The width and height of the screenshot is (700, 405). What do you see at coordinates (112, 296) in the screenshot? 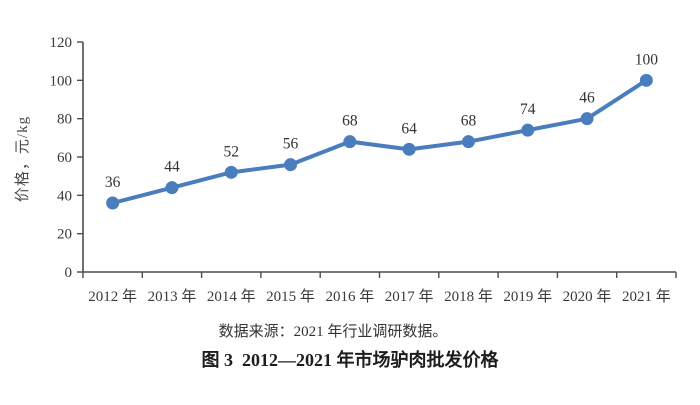
I see `x-category-label: 2012 年` at bounding box center [112, 296].